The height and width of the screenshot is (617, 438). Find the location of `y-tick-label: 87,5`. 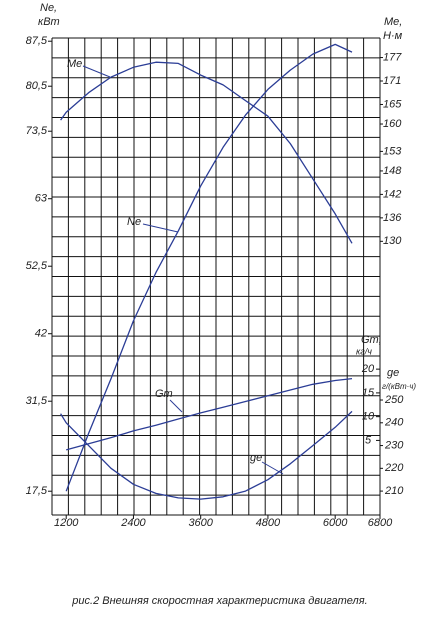

y-tick-label: 87,5 is located at coordinates (37, 41).